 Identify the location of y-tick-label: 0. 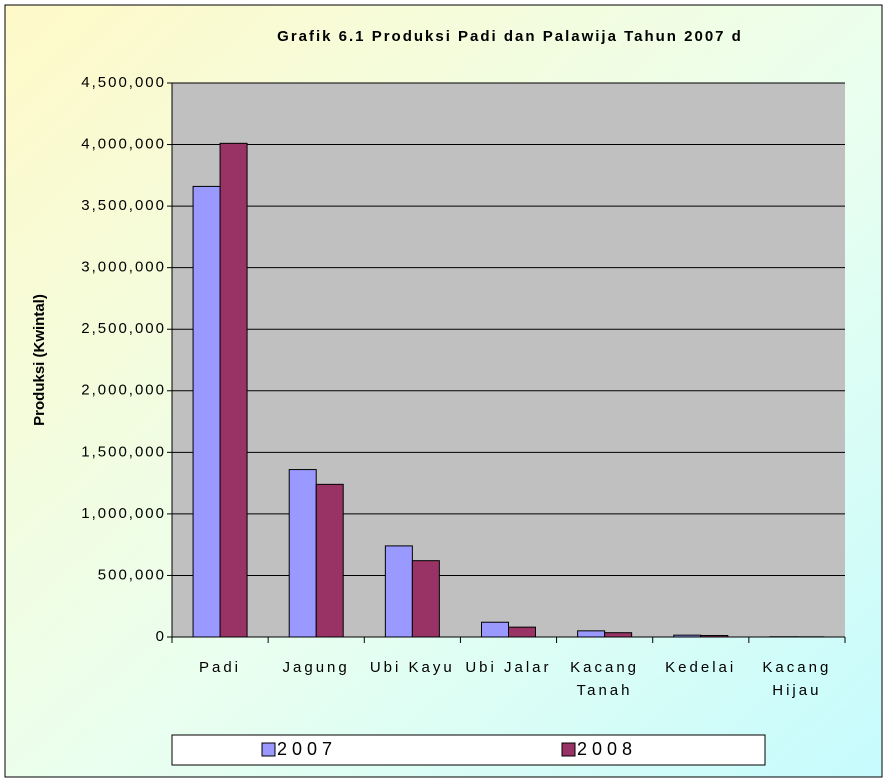
(161, 636).